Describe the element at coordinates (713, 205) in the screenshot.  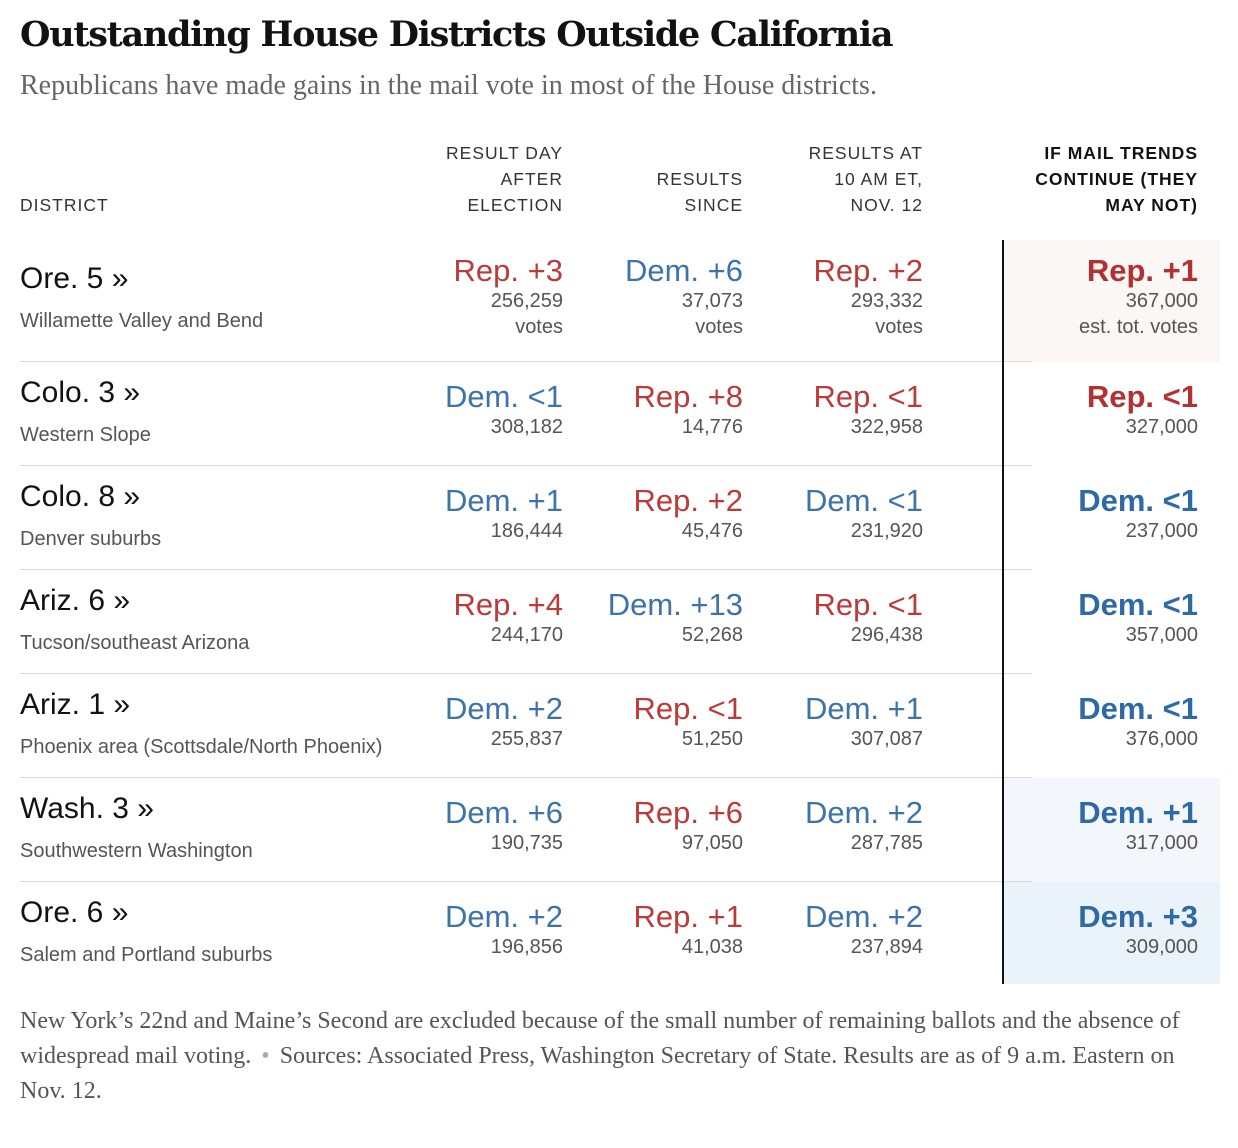
I see `header-line: SINCE` at that location.